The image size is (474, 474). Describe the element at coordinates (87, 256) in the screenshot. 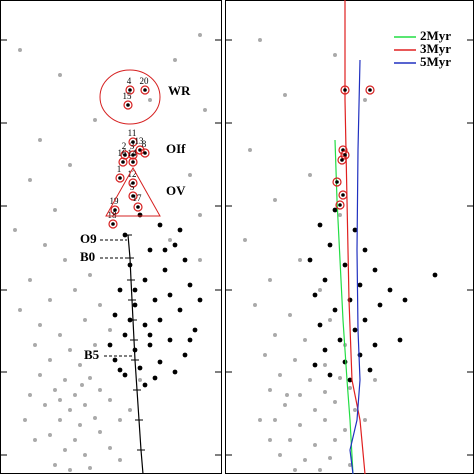

I see `spectral-label: B0` at that location.